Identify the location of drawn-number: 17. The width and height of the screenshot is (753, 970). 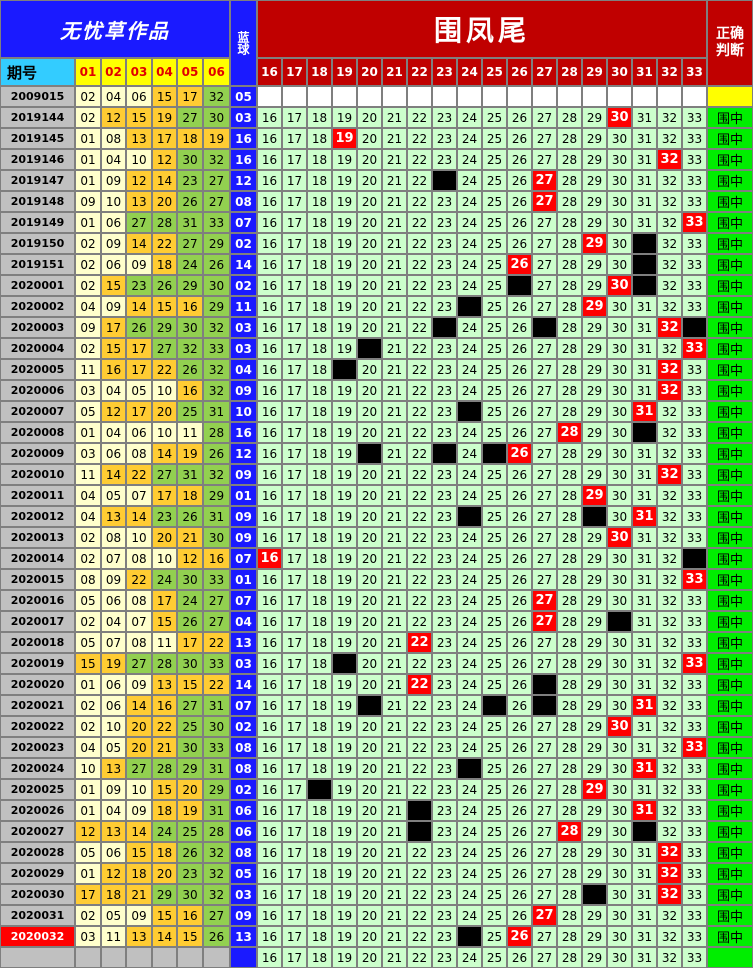
(139, 369).